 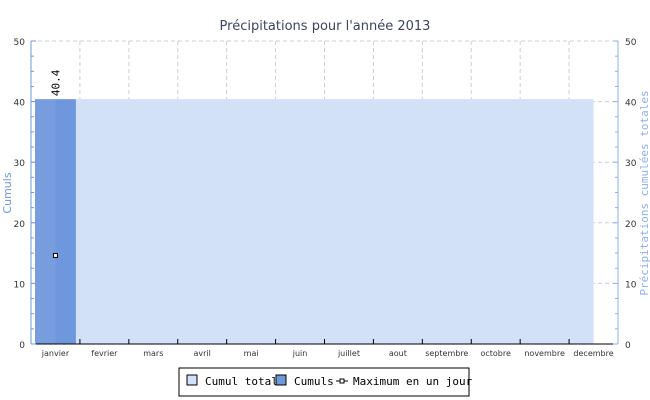 I want to click on y-axis-label-left: Cumuls, so click(x=7, y=192).